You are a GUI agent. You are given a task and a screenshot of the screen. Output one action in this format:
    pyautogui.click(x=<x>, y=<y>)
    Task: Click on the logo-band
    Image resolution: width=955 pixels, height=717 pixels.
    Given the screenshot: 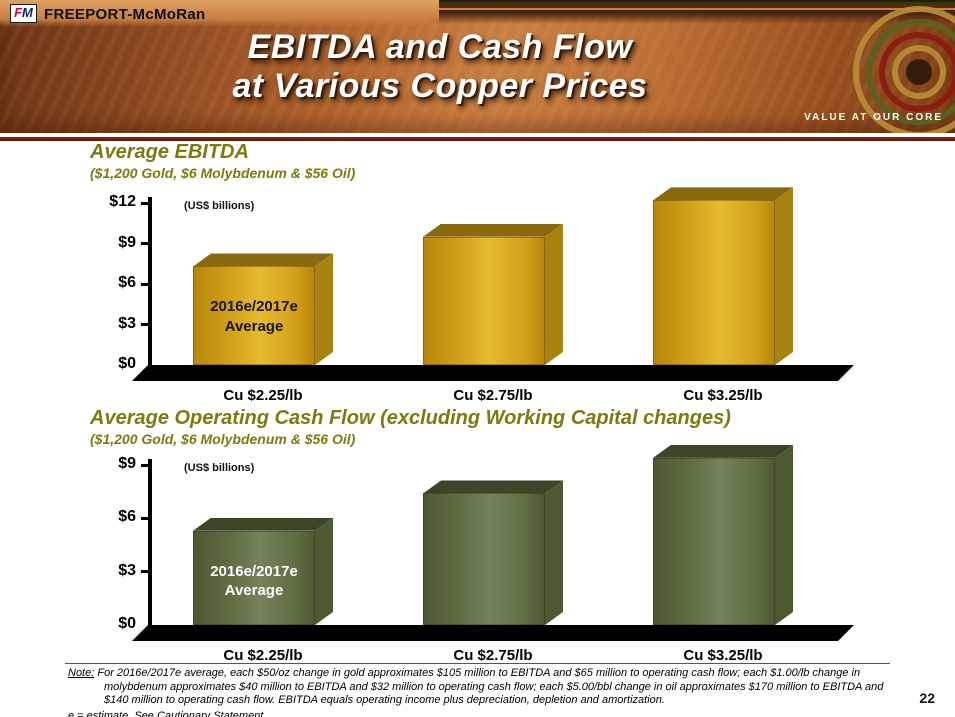 What is the action you would take?
    pyautogui.click(x=220, y=13)
    